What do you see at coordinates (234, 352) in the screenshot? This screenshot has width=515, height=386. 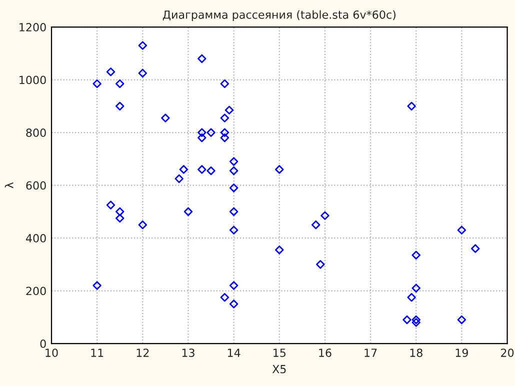 I see `x-tick-label: 14` at bounding box center [234, 352].